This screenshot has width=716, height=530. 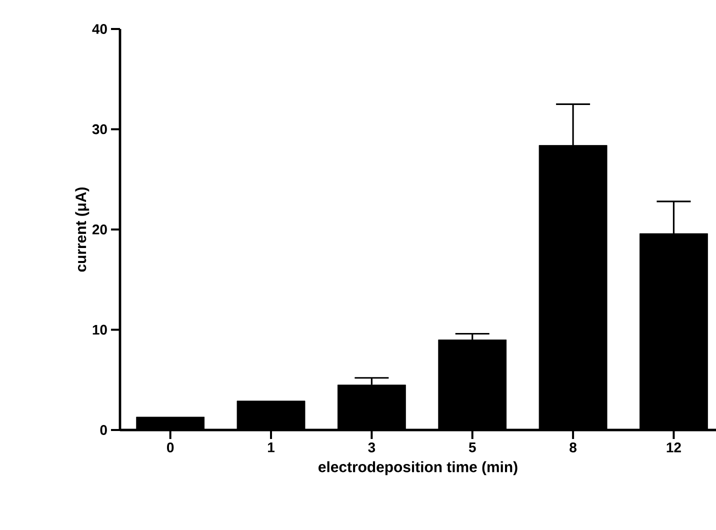 What do you see at coordinates (271, 447) in the screenshot?
I see `x-tick-label: 1` at bounding box center [271, 447].